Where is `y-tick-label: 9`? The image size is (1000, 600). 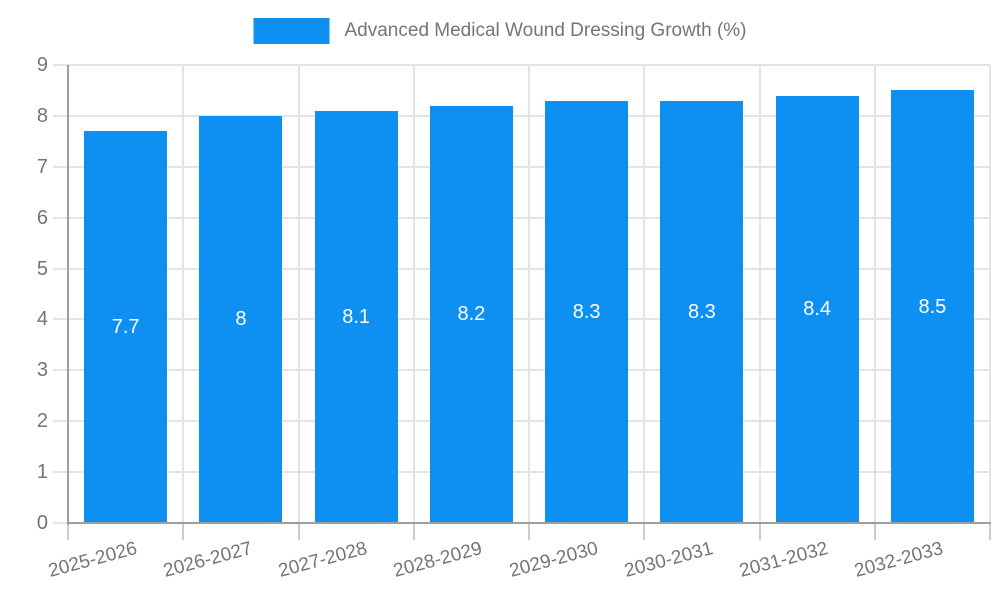 y-tick-label: 9 is located at coordinates (42, 65).